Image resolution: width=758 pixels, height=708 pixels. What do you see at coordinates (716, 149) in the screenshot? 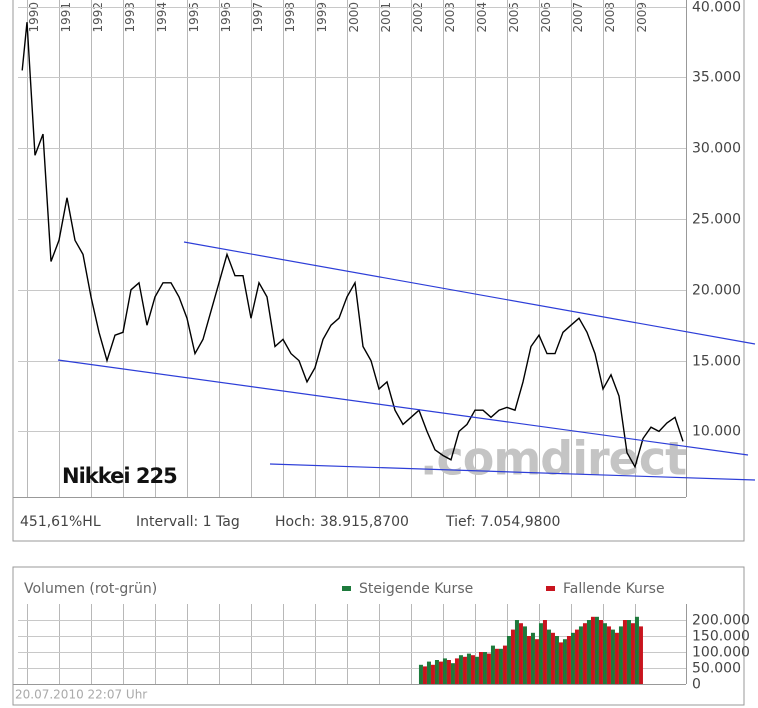
I see `y-tick-label: 30.000` at bounding box center [716, 149].